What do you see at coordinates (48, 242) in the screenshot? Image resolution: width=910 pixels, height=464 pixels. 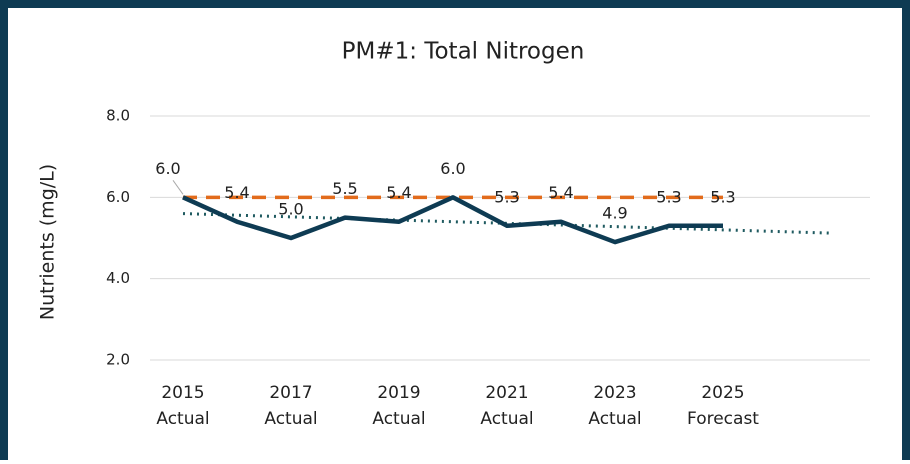 I see `y-axis-title: Nutrients (mg/L)` at bounding box center [48, 242].